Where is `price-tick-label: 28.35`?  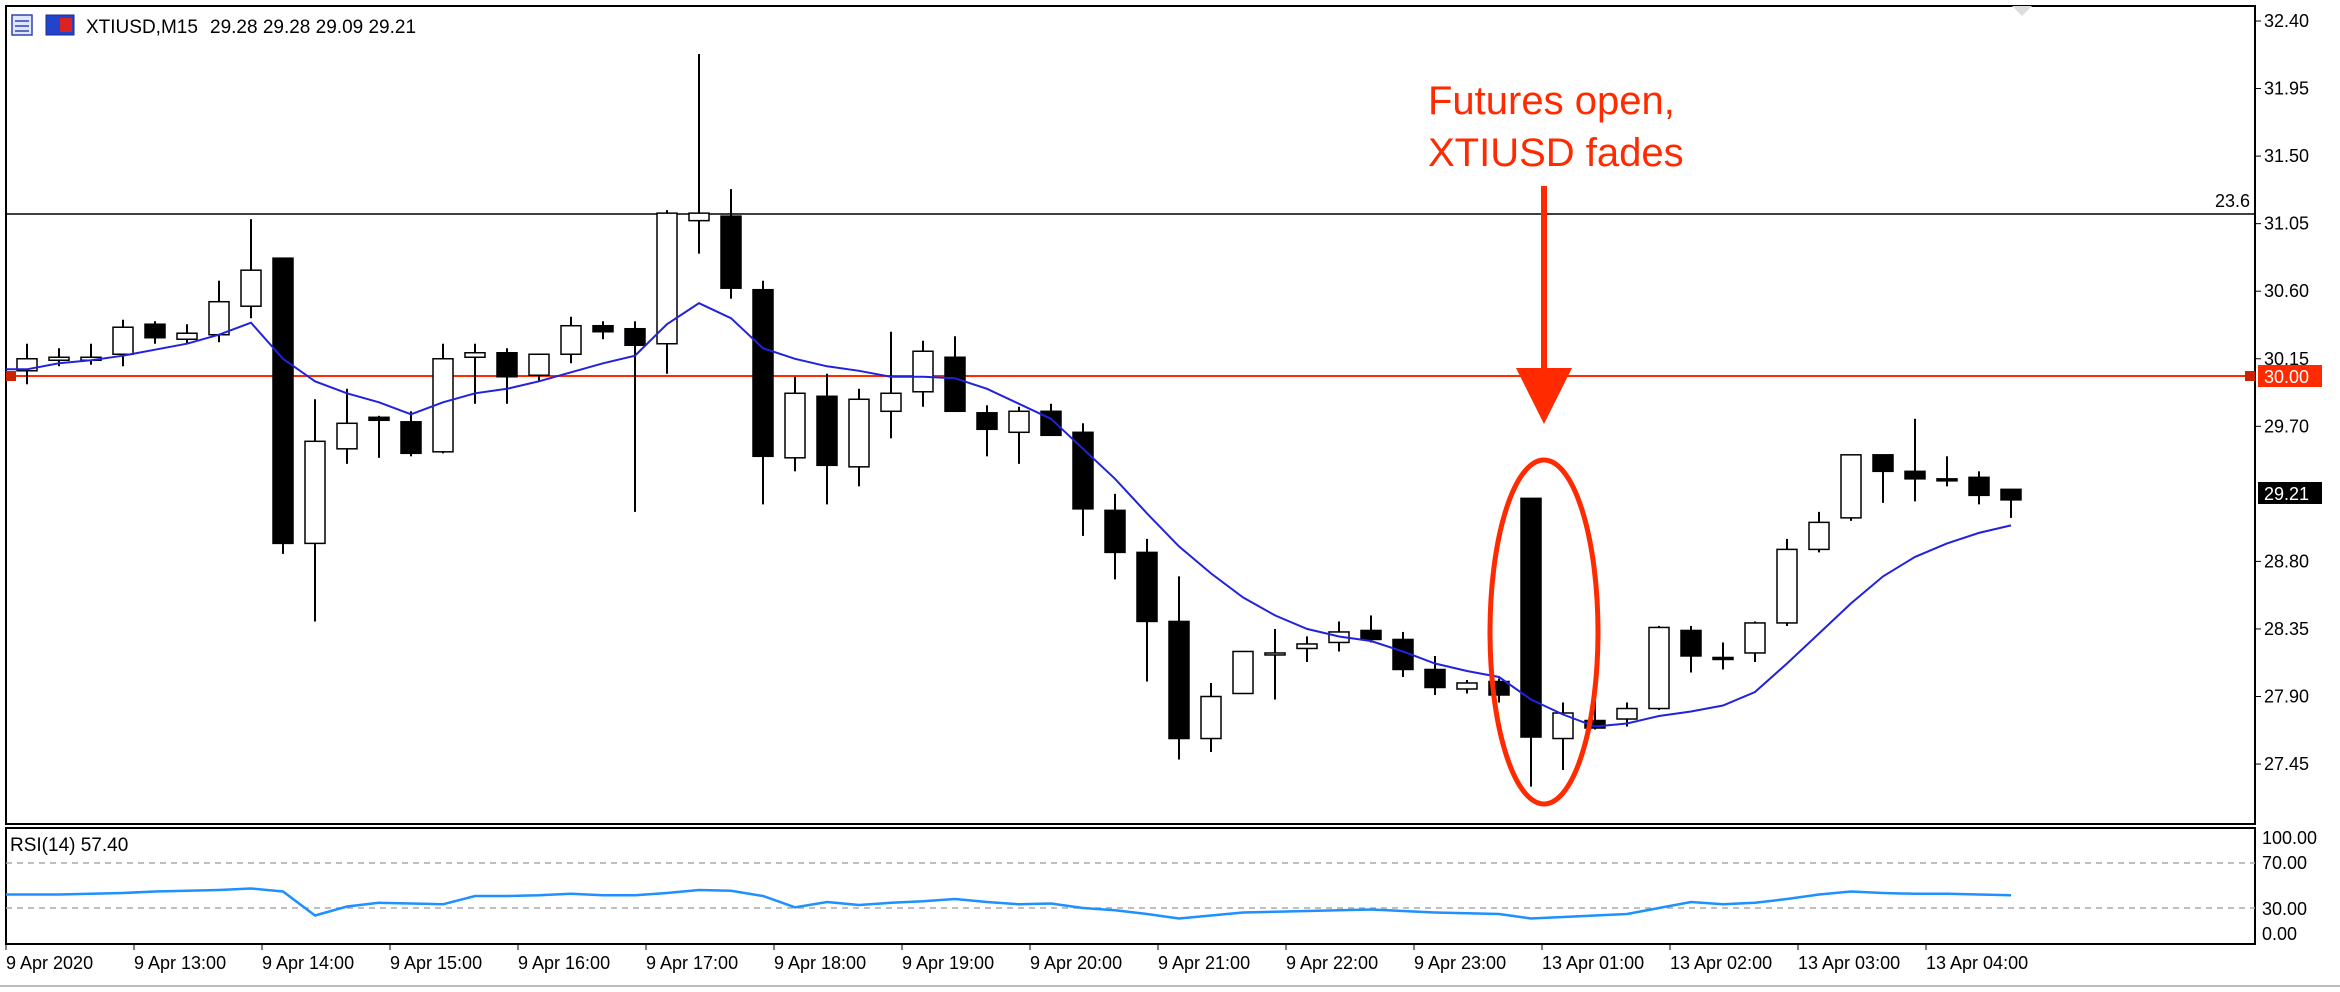 price-tick-label: 28.35 is located at coordinates (2286, 629).